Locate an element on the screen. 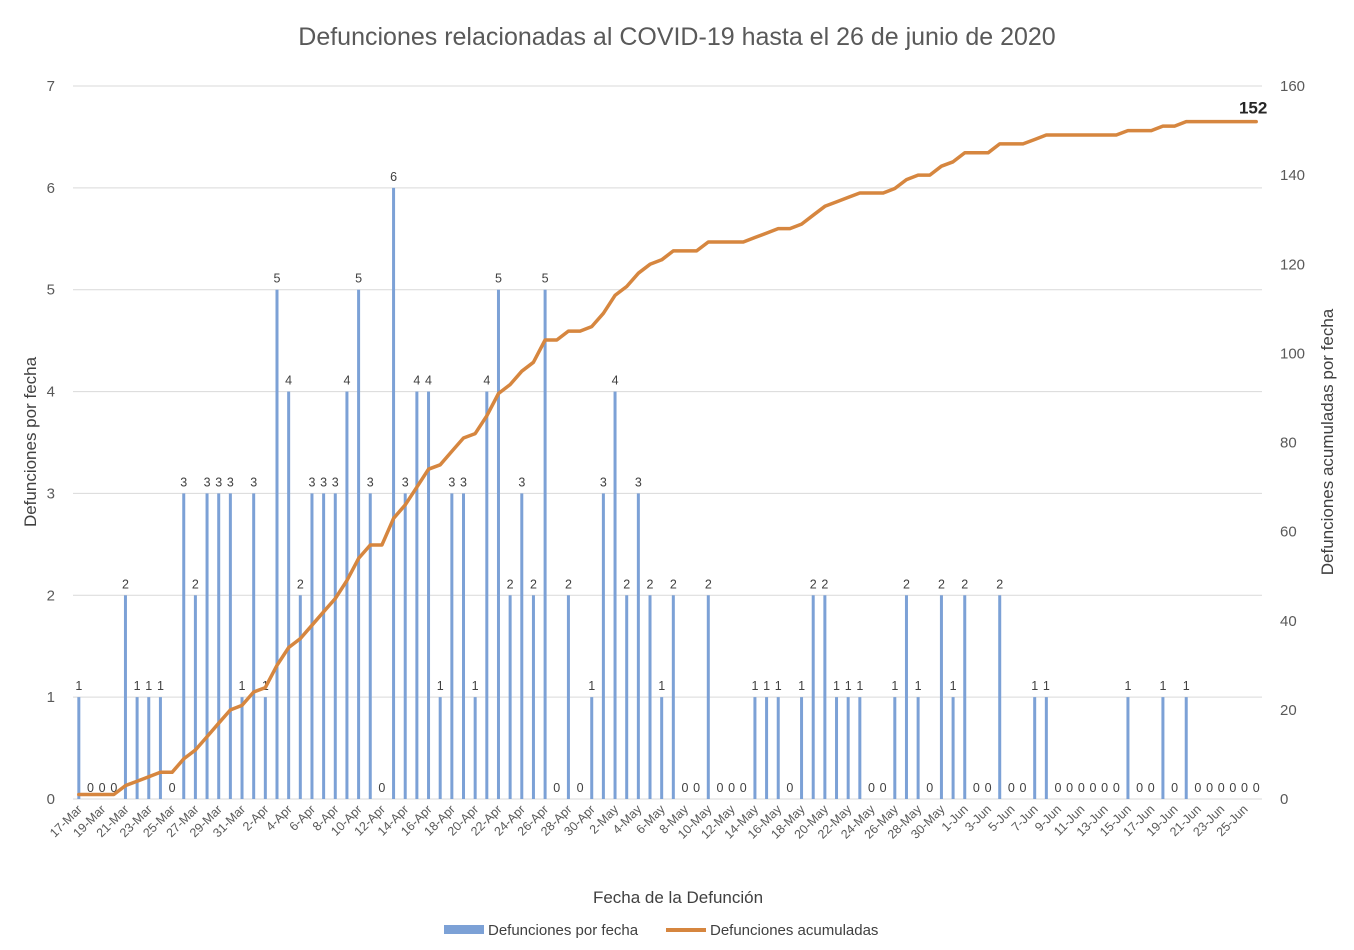 Image resolution: width=1354 pixels, height=950 pixels. right-tick-label: 120 is located at coordinates (1292, 264).